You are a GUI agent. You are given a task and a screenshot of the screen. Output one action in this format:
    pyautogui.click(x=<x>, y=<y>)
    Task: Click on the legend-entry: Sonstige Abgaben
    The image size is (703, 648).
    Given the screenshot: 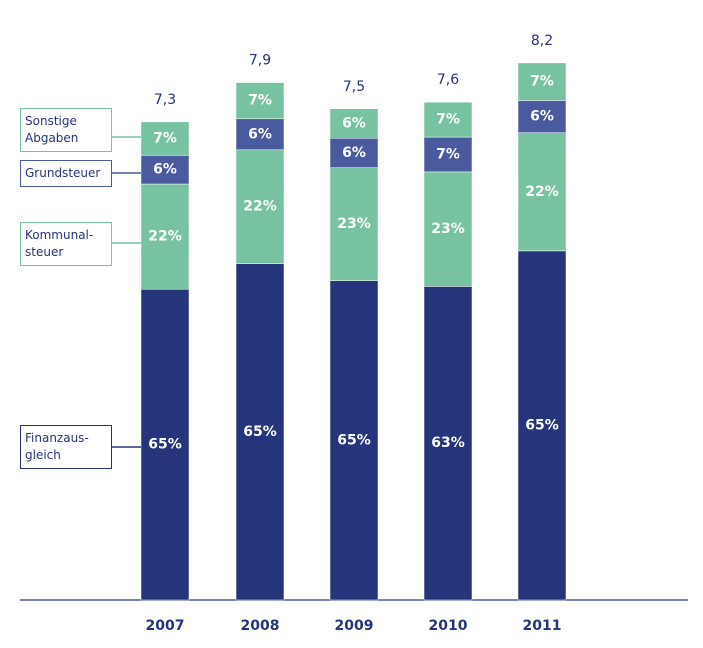 What is the action you would take?
    pyautogui.click(x=66, y=130)
    